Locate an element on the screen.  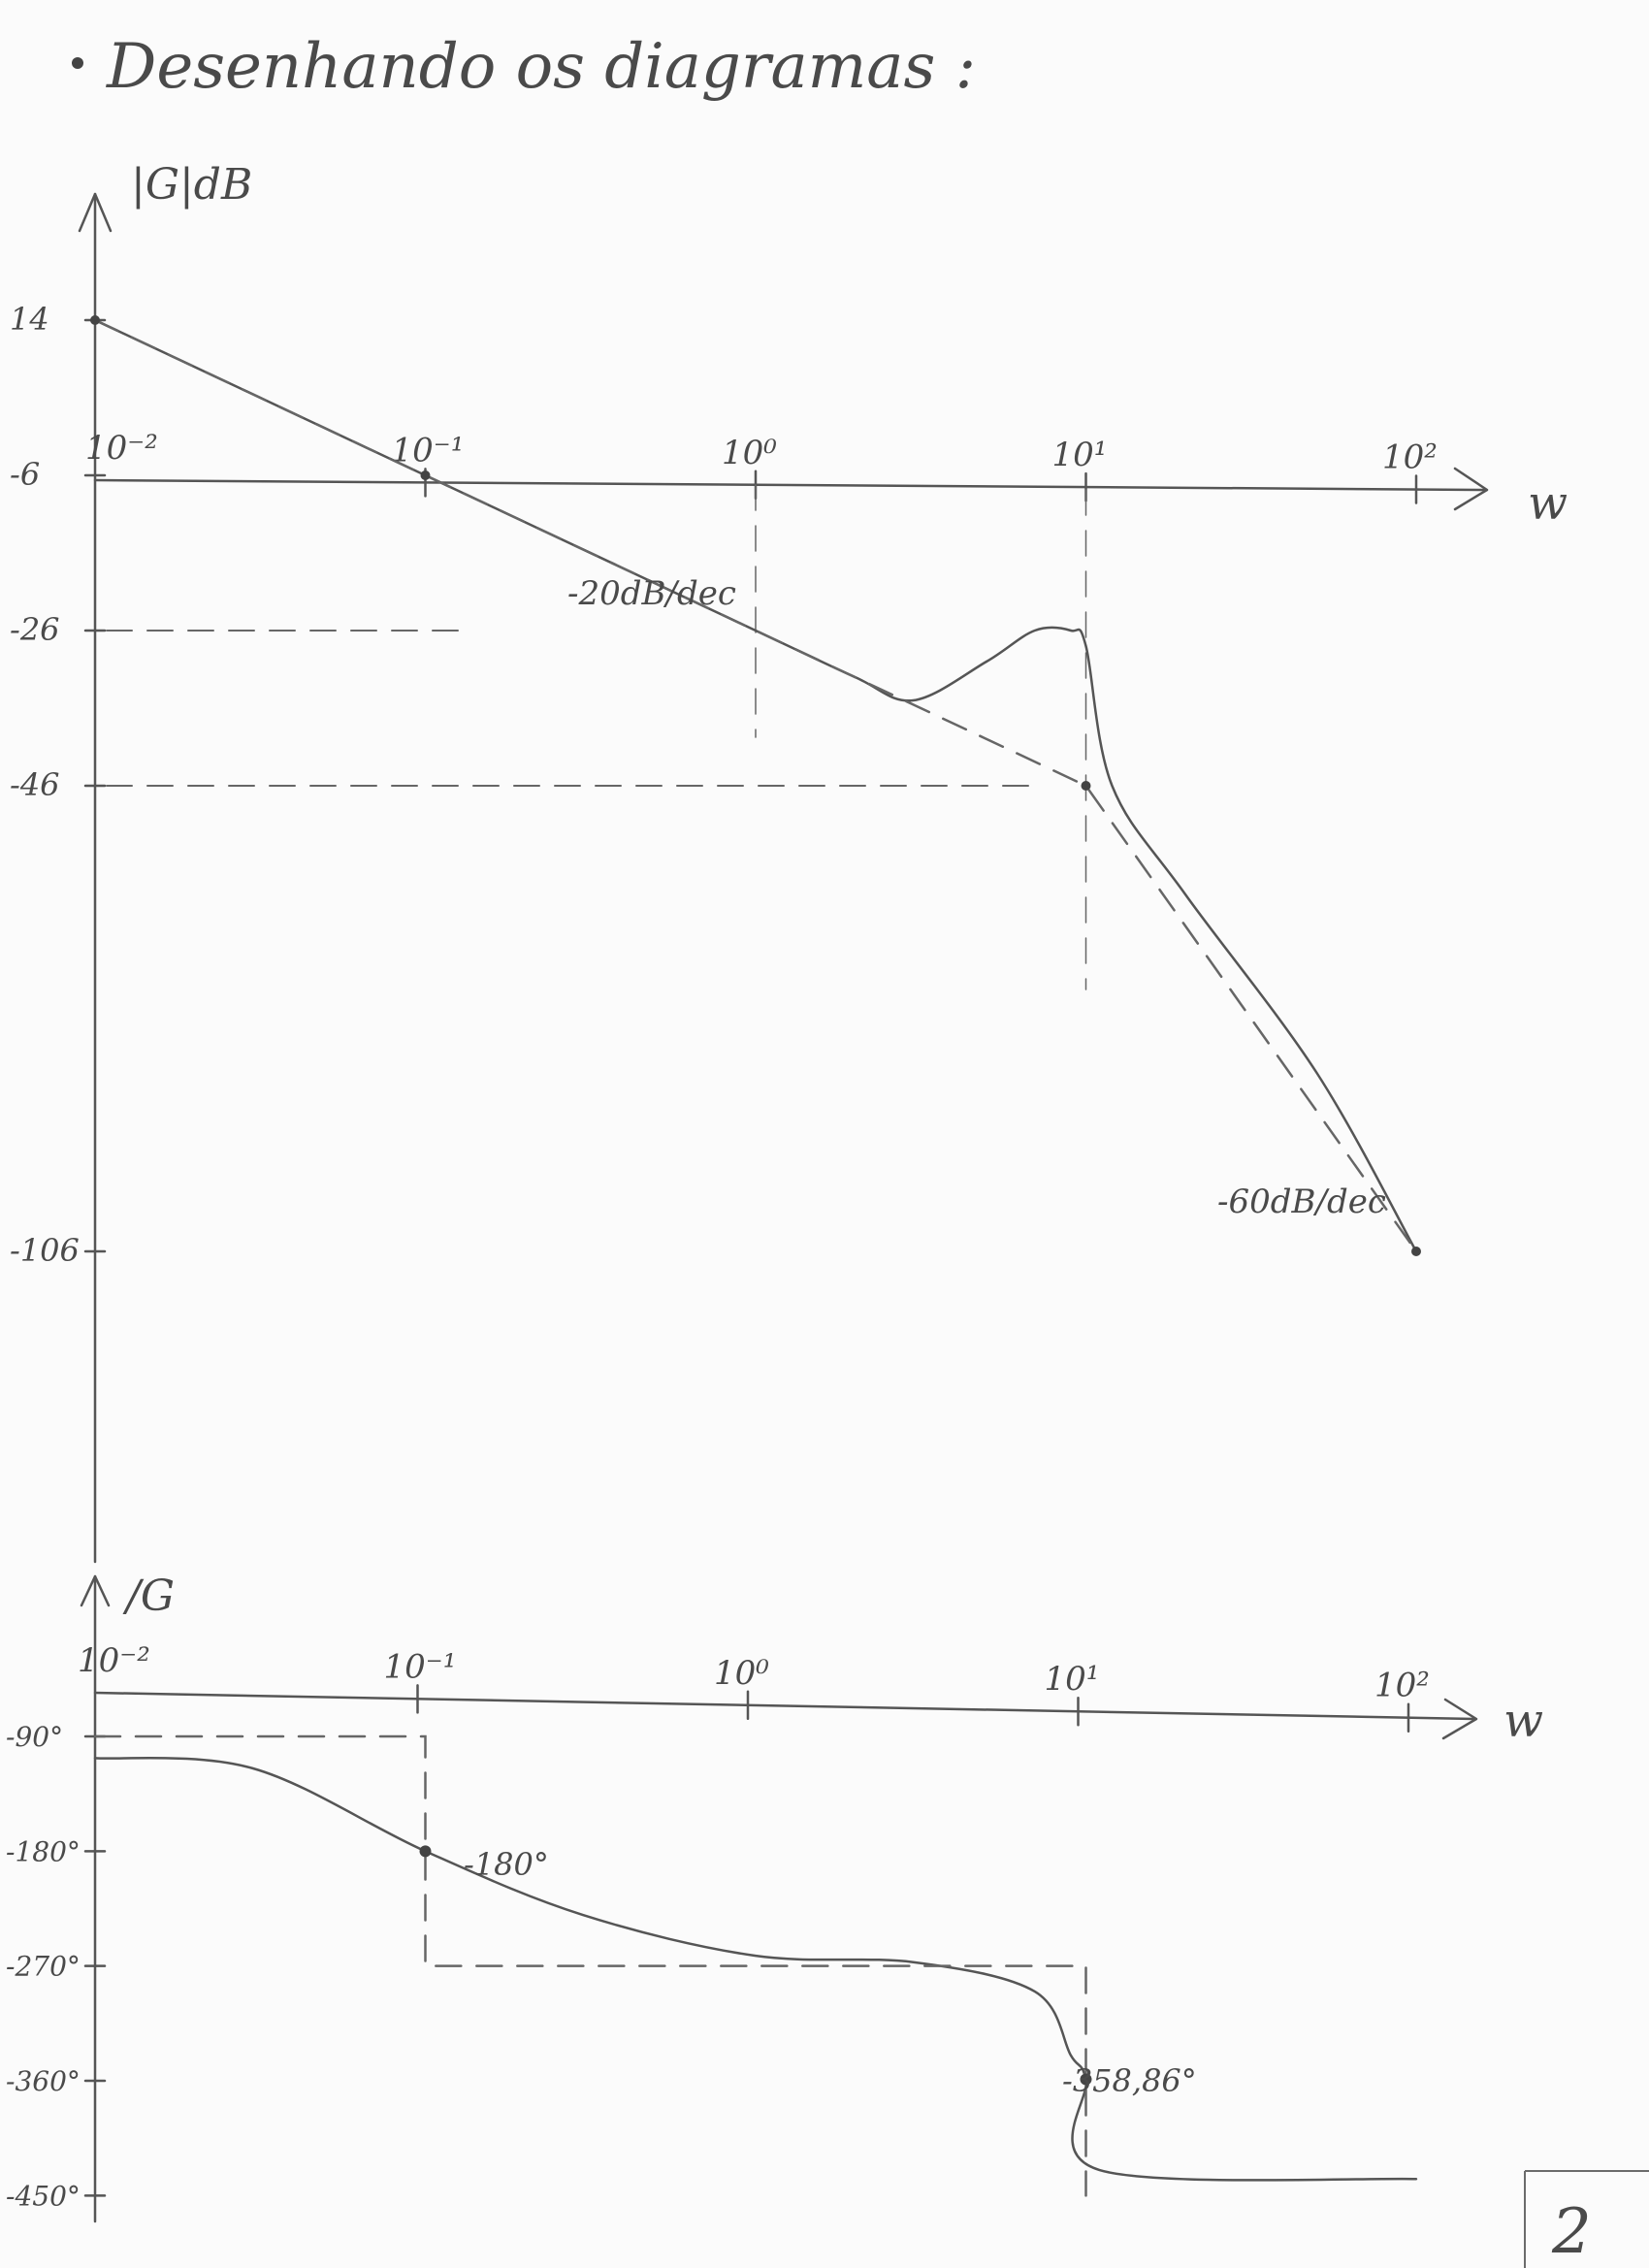
magnitude-y-tick-label: -106 is located at coordinates (45, 1250).